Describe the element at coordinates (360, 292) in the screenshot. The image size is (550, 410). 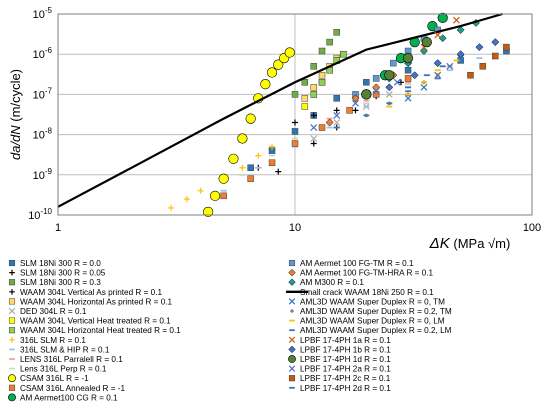
I see `legend-item: Small crack WAAM 18Ni 250 R = 0.1` at that location.